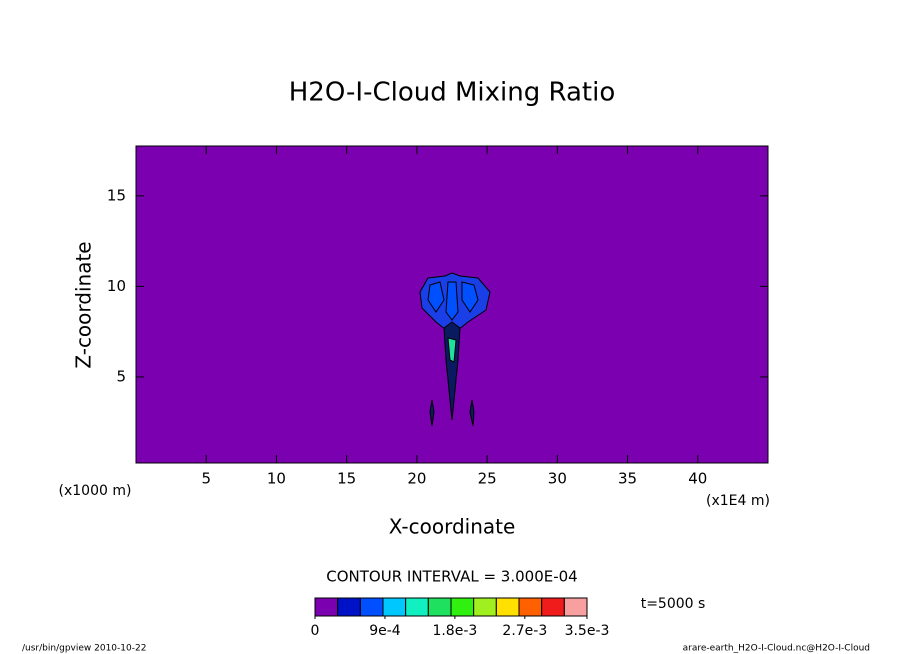  I want to click on colorbar-tick-label: 9e-4, so click(385, 631).